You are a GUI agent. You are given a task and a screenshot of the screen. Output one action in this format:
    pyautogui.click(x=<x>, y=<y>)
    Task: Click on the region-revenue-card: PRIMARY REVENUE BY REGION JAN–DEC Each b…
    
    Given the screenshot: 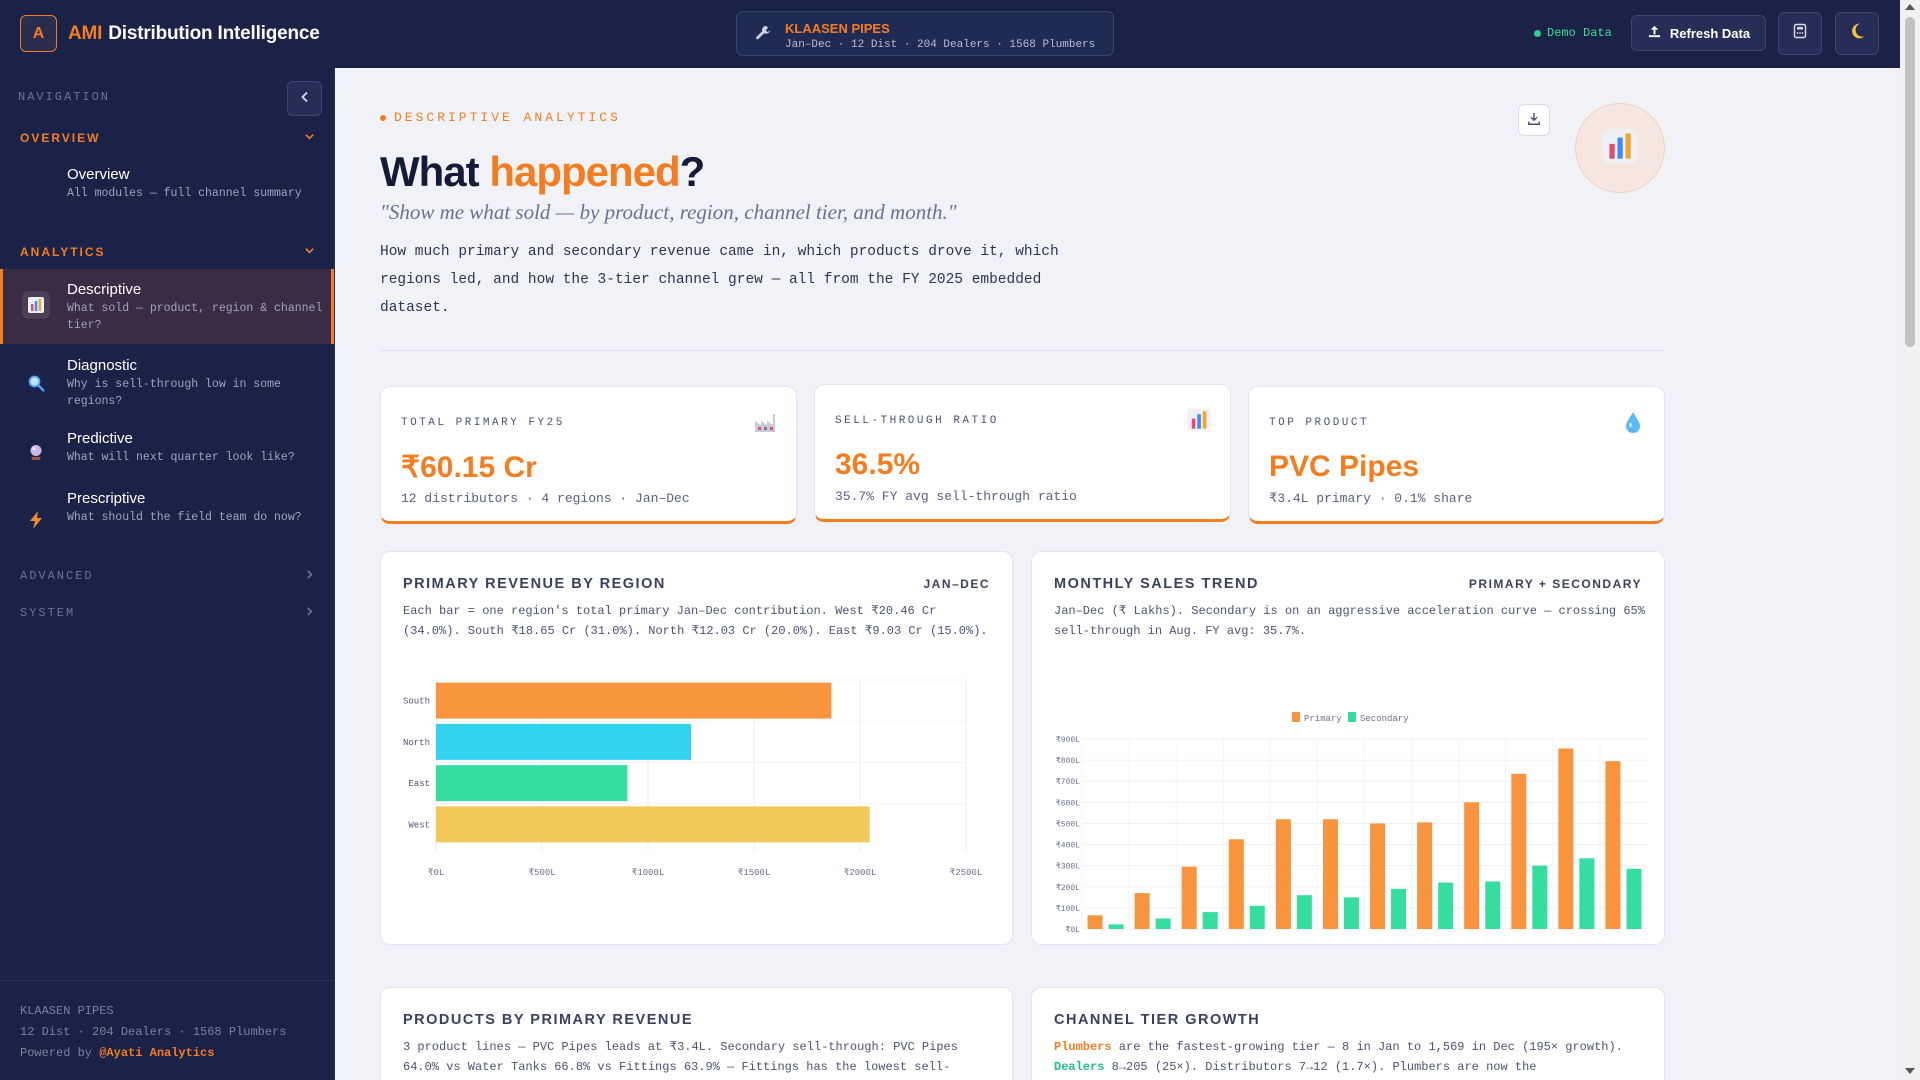 What is the action you would take?
    pyautogui.click(x=696, y=748)
    